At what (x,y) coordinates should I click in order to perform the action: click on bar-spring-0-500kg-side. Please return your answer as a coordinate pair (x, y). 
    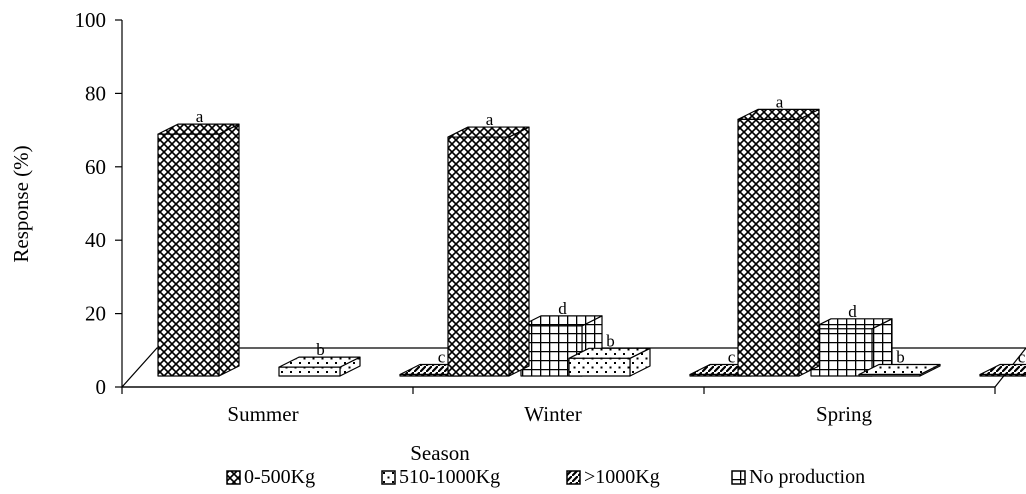
    Looking at the image, I should click on (809, 242).